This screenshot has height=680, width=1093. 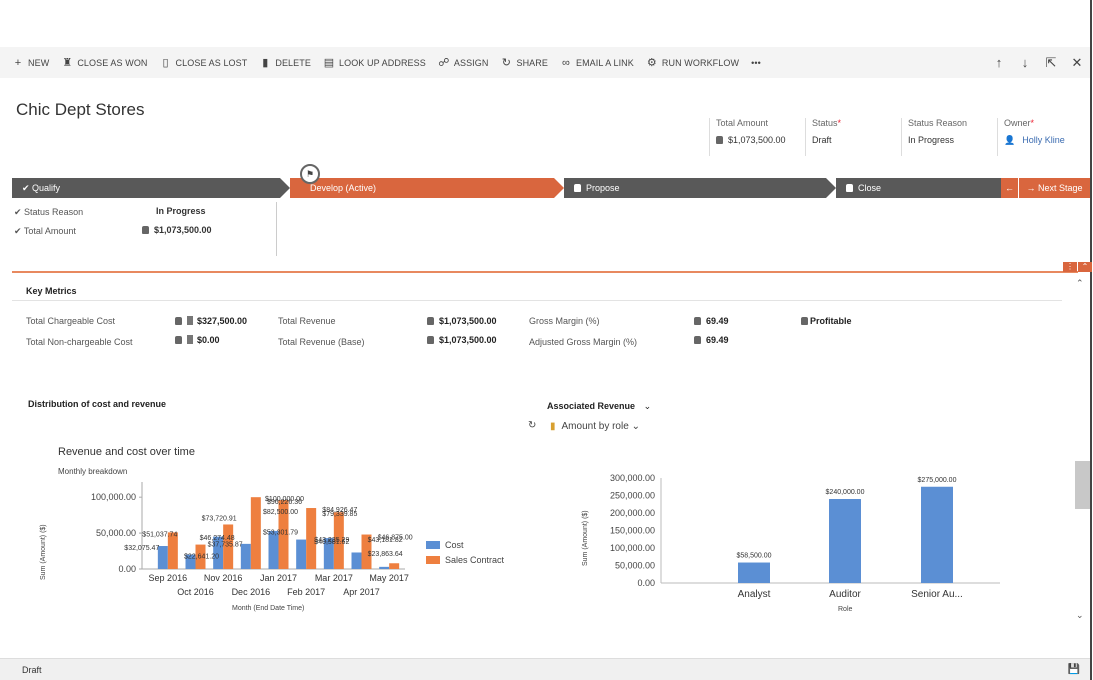 What do you see at coordinates (537, 300) in the screenshot?
I see `section-divider` at bounding box center [537, 300].